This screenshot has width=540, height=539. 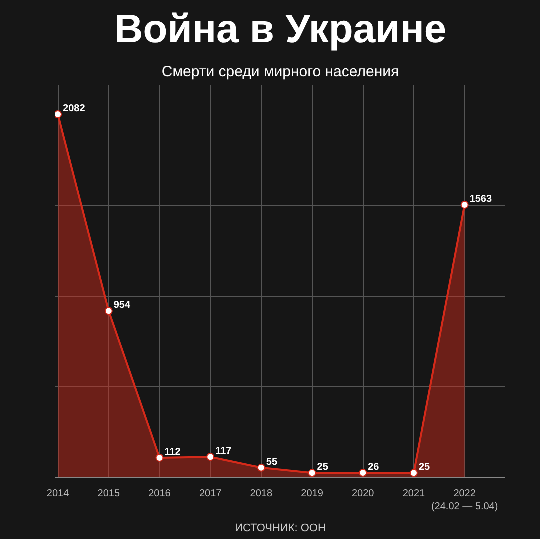 I want to click on x-tick-label: 2015, so click(x=109, y=494).